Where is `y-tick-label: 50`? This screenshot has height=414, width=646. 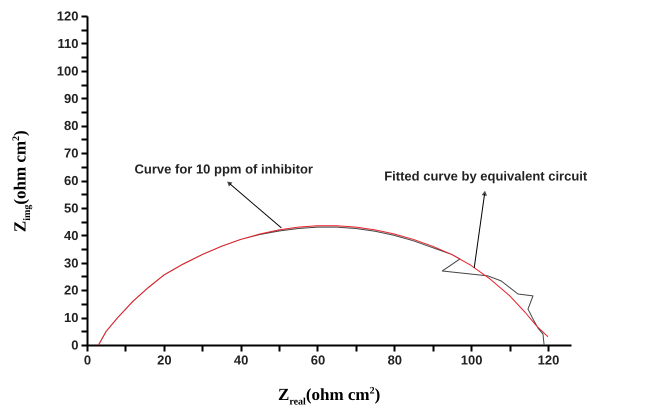
y-tick-label: 50 is located at coordinates (71, 208).